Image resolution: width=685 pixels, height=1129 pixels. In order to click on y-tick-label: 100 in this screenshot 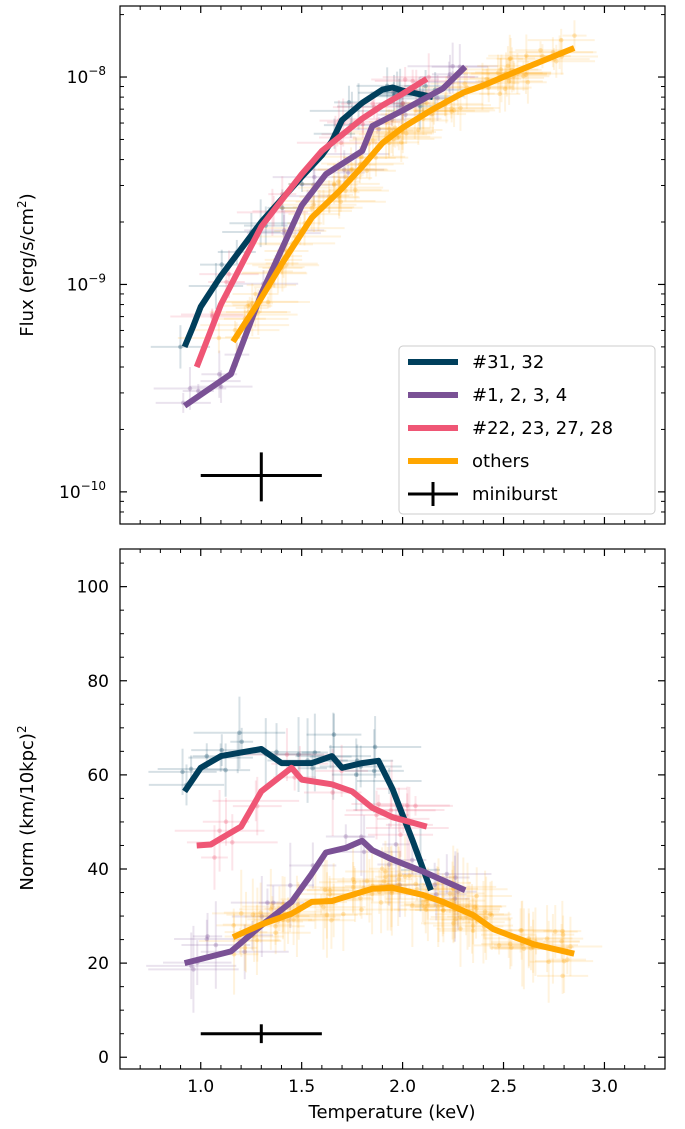, I will do `click(93, 588)`.